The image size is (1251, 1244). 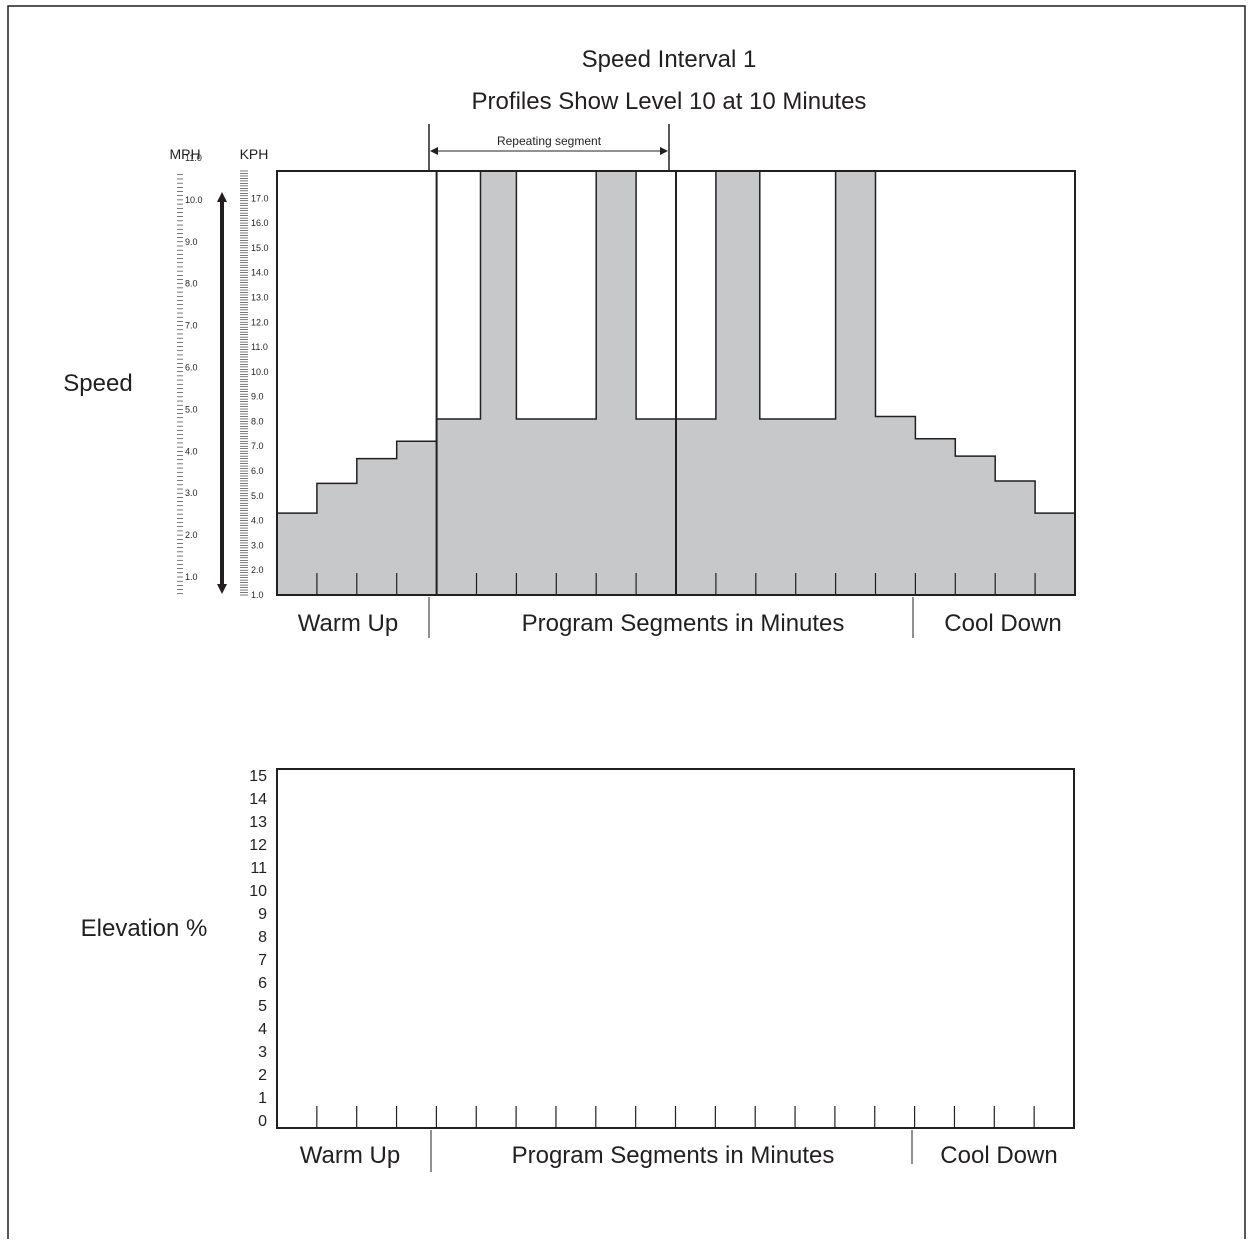 I want to click on mph-unit-label: MPH, so click(x=184, y=154).